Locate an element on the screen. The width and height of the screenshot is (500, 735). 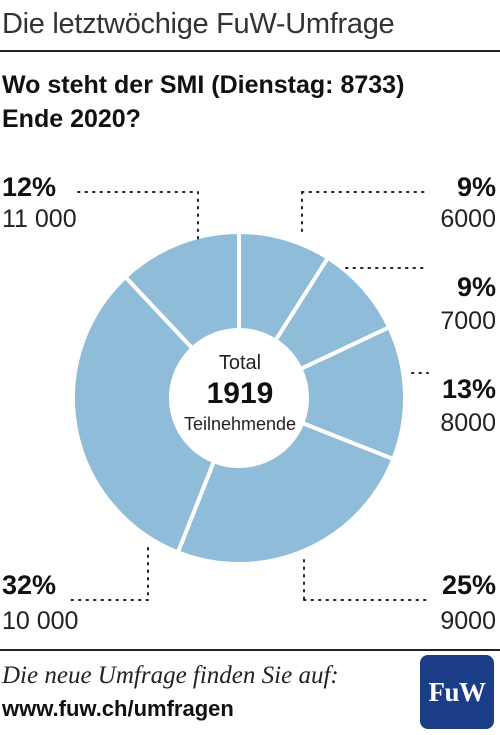
slice-label-pct-6000: 9% is located at coordinates (476, 187).